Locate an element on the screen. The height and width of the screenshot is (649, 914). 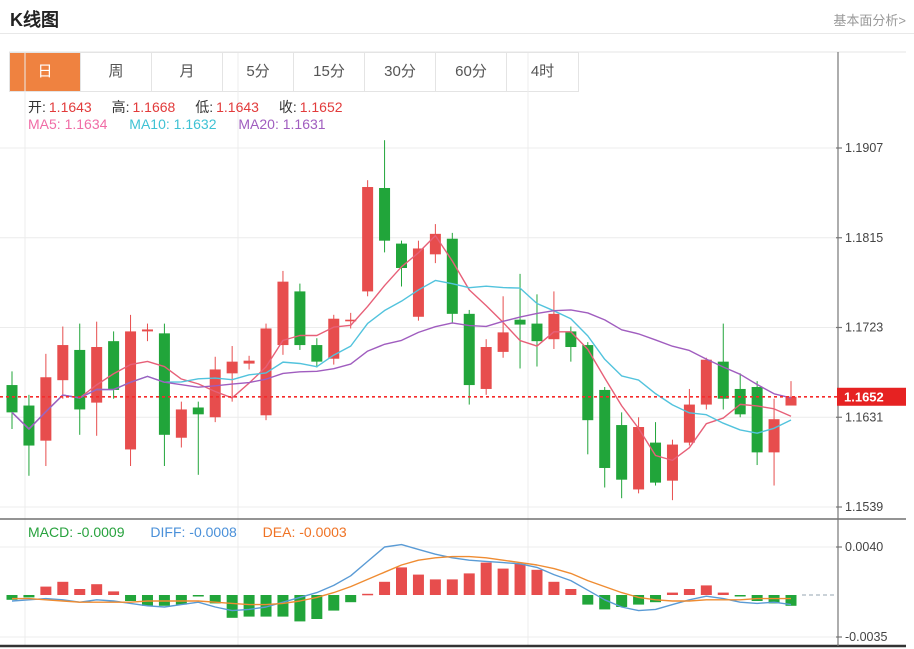
macd-label: MACD: is located at coordinates (51, 532).